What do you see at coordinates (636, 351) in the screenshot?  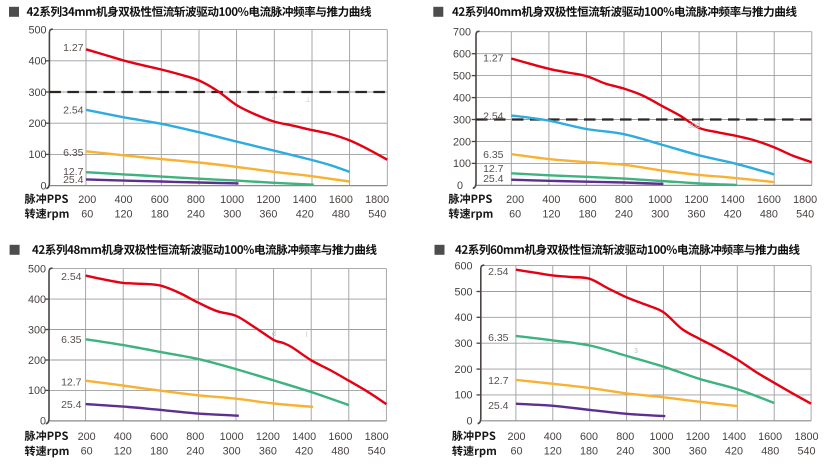 I see `svg-text: 3` at bounding box center [636, 351].